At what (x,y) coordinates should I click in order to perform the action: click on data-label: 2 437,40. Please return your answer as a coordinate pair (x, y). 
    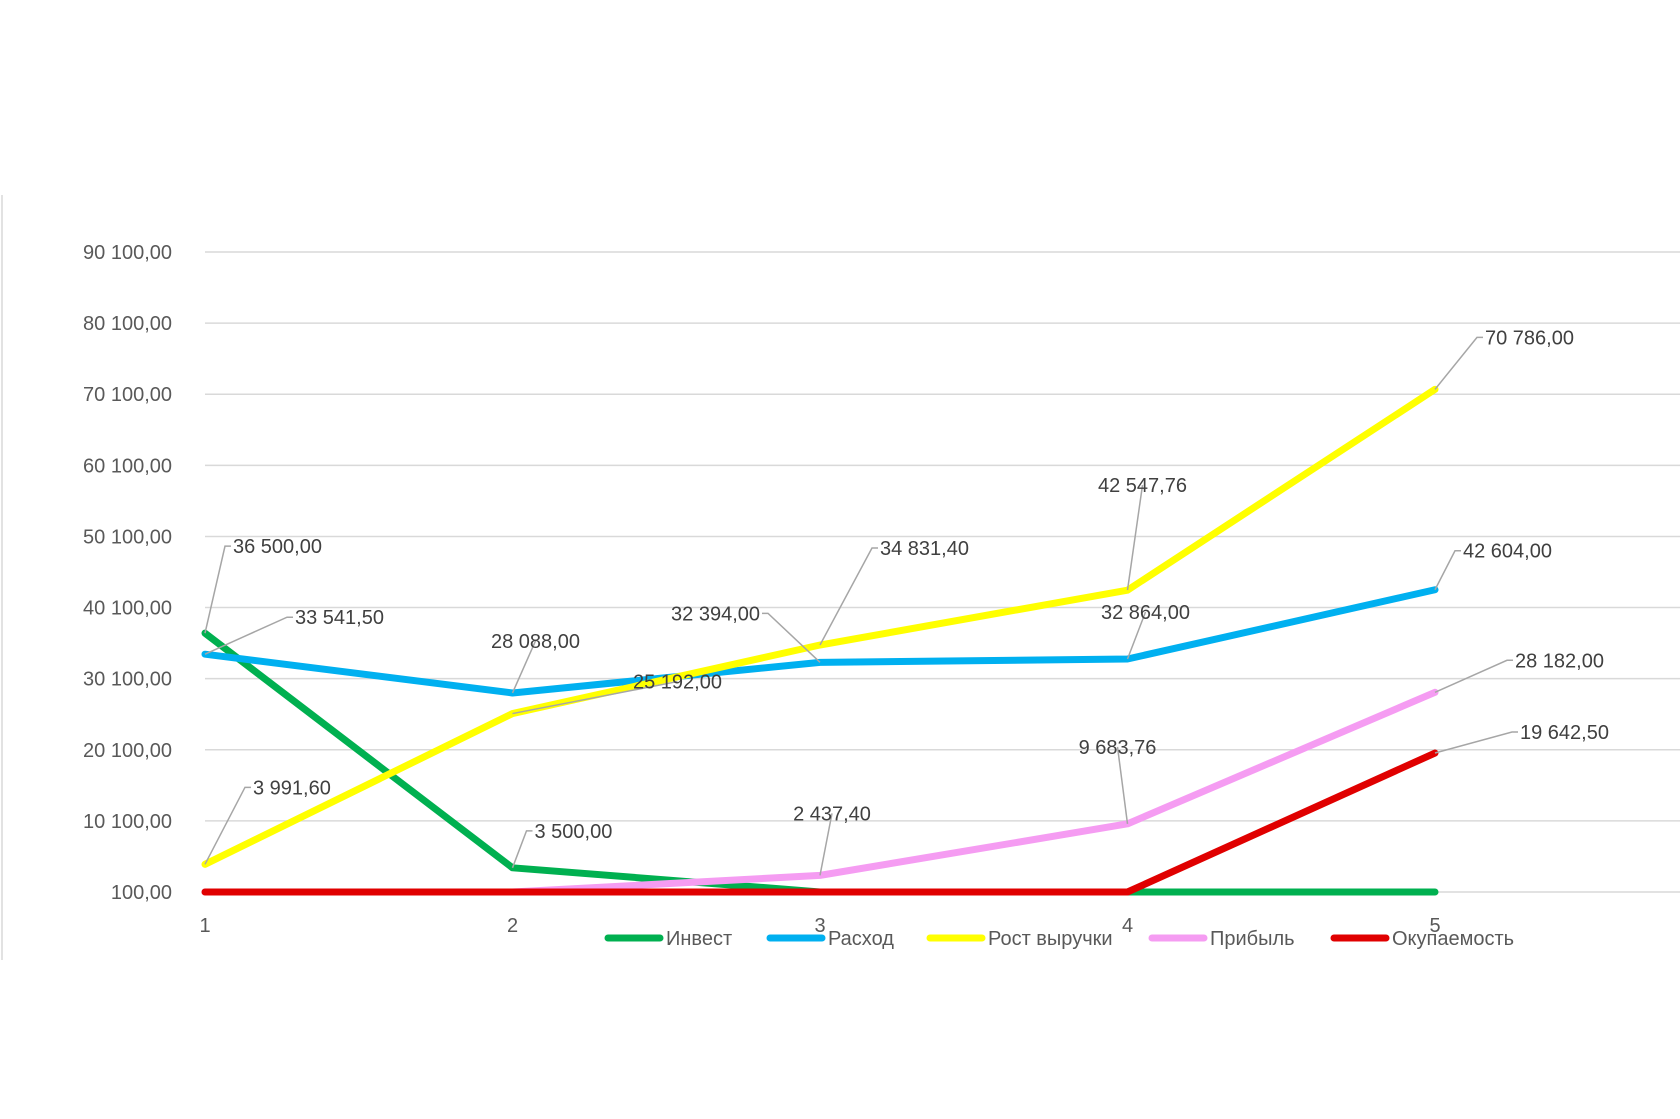
    Looking at the image, I should click on (832, 814).